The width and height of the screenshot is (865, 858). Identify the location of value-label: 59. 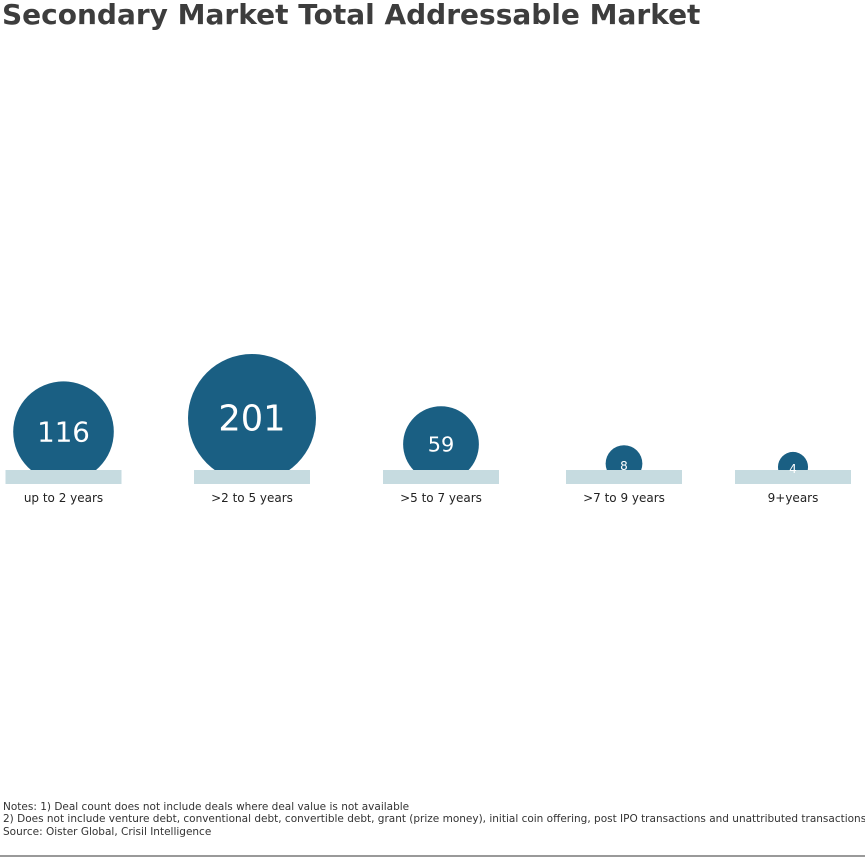
(441, 444).